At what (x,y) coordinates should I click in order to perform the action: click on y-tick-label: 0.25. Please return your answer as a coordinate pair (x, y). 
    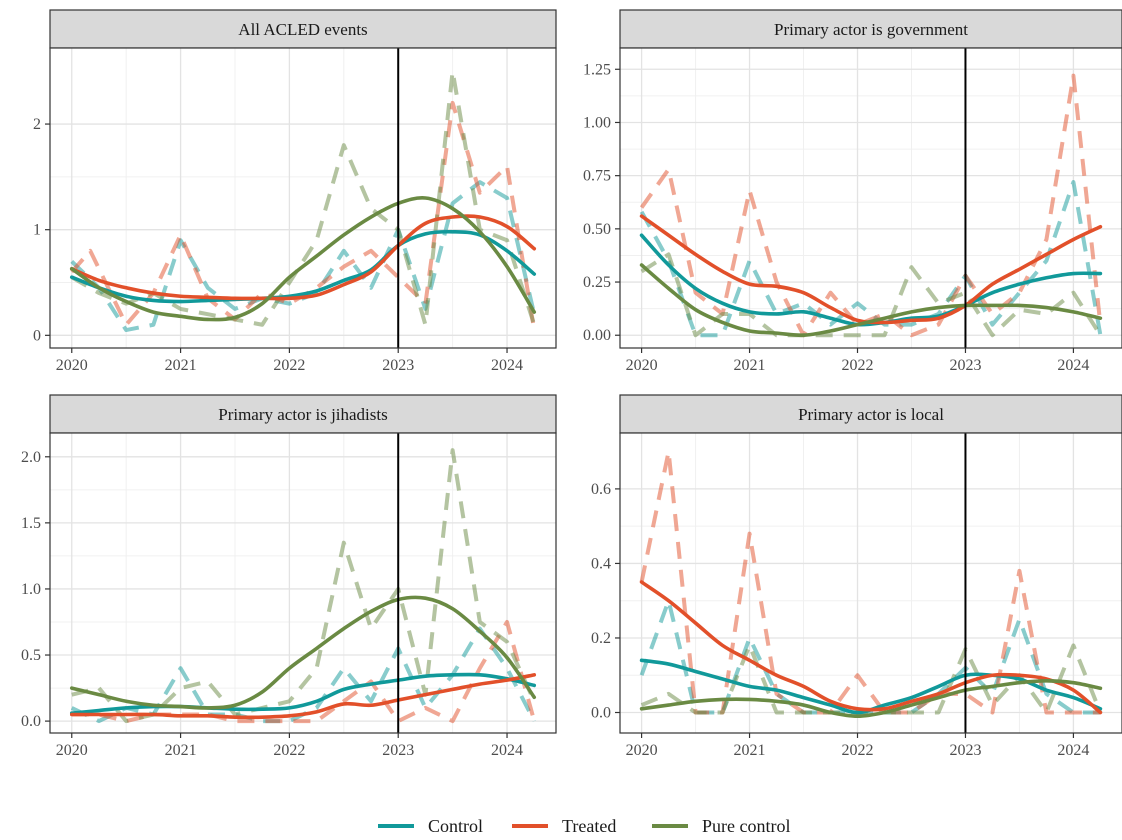
    Looking at the image, I should click on (597, 282).